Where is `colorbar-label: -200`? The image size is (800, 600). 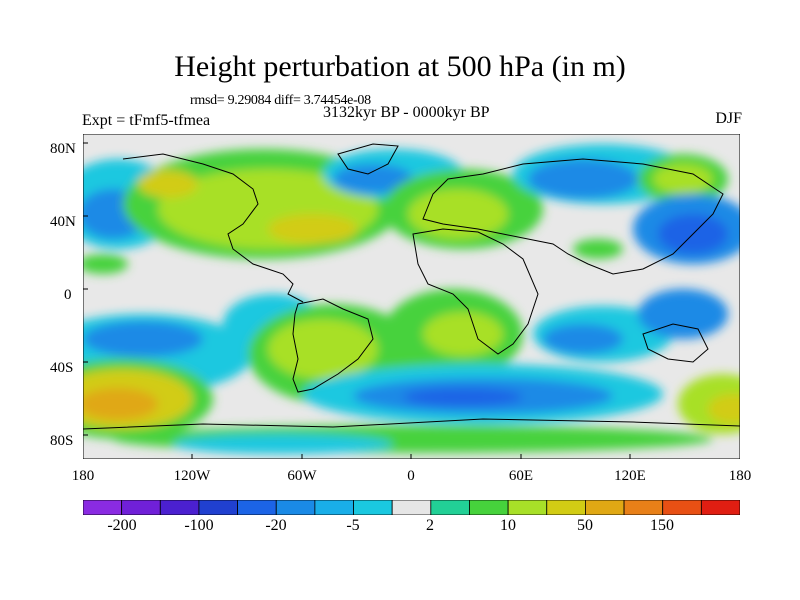
colorbar-label: -200 is located at coordinates (122, 525).